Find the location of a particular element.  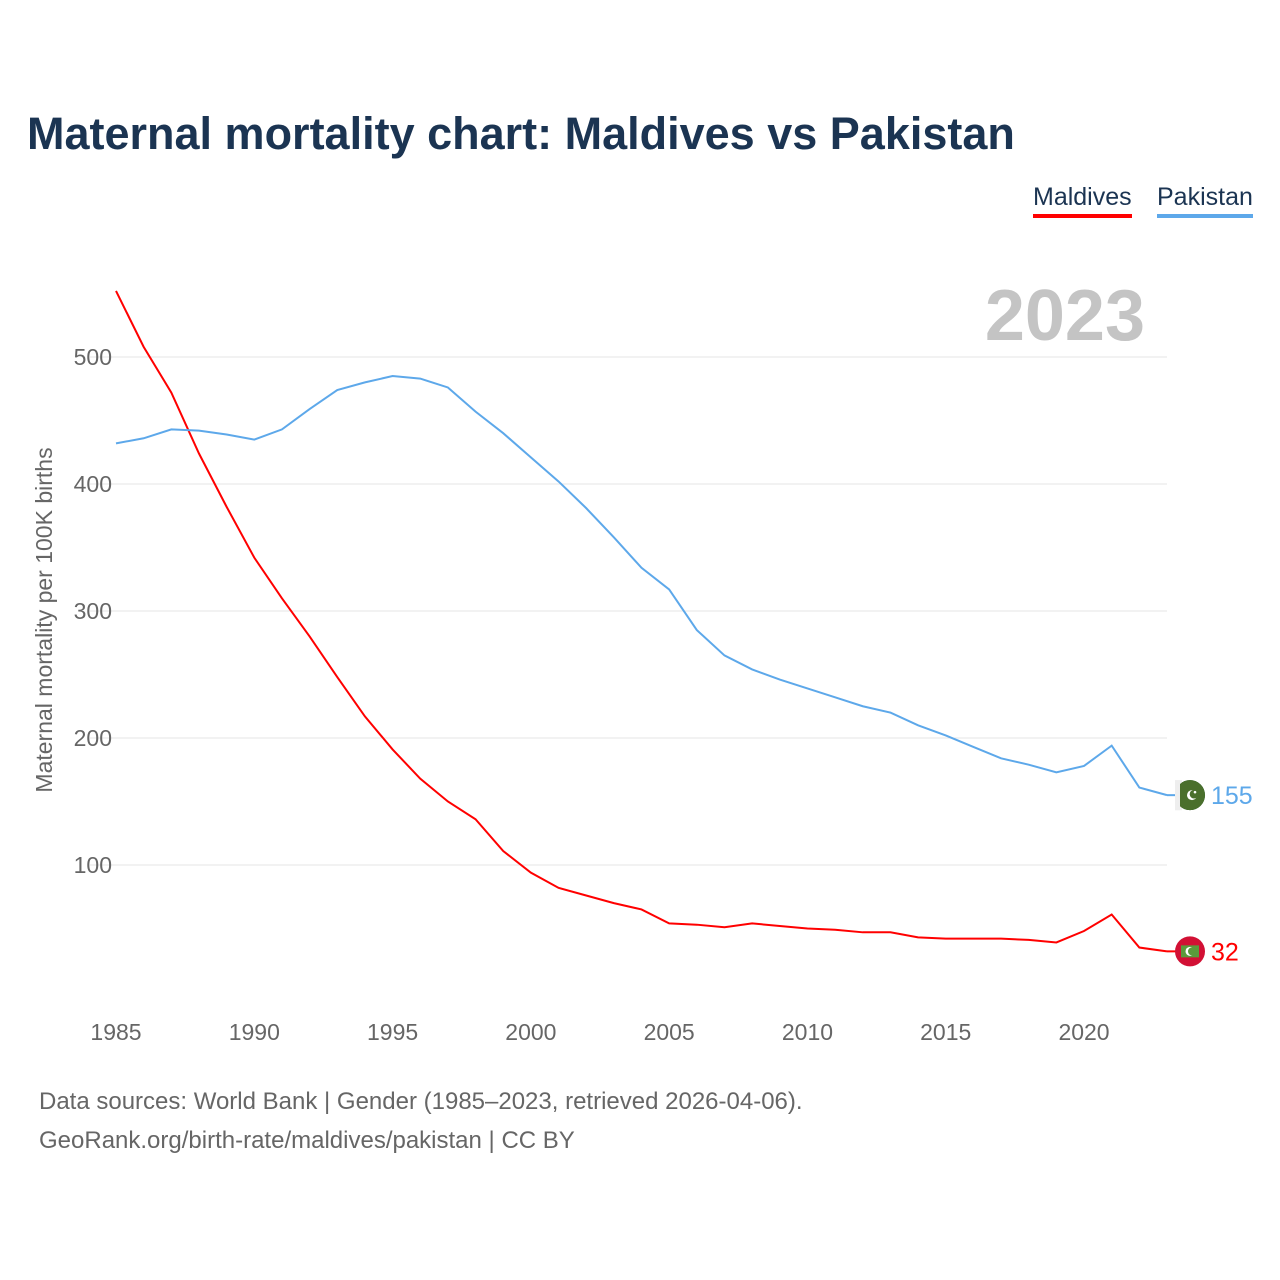

pakistan-flag-icon is located at coordinates (1190, 795).